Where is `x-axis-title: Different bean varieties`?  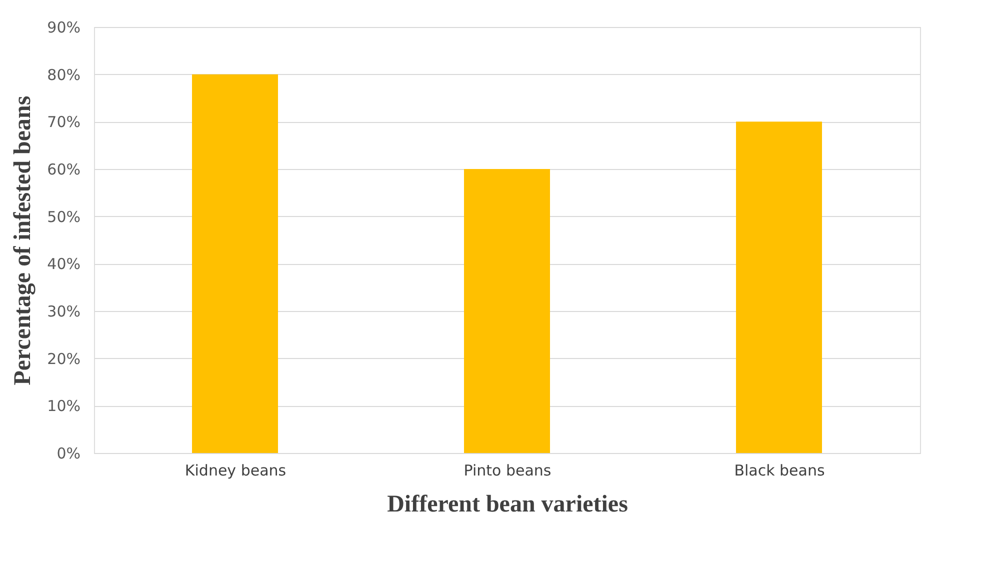
x-axis-title: Different bean varieties is located at coordinates (507, 505).